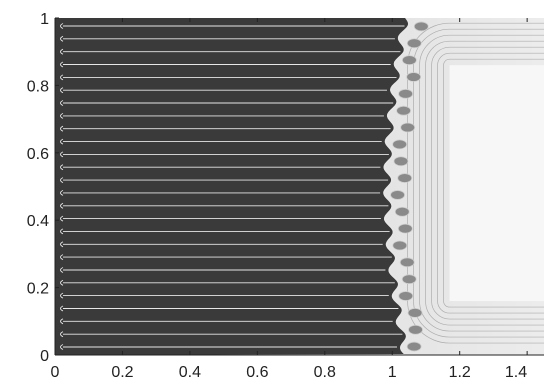 This screenshot has height=389, width=544. I want to click on x-tick-label: 0.8, so click(325, 372).